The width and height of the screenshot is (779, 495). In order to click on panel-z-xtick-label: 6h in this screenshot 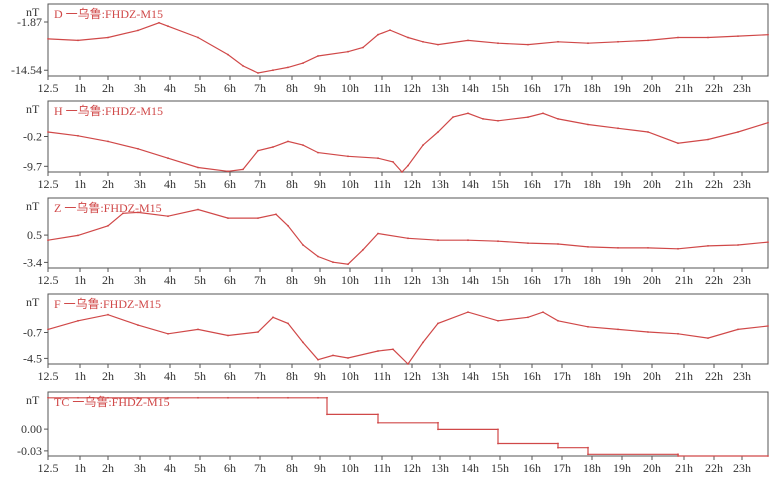, I will do `click(230, 280)`.